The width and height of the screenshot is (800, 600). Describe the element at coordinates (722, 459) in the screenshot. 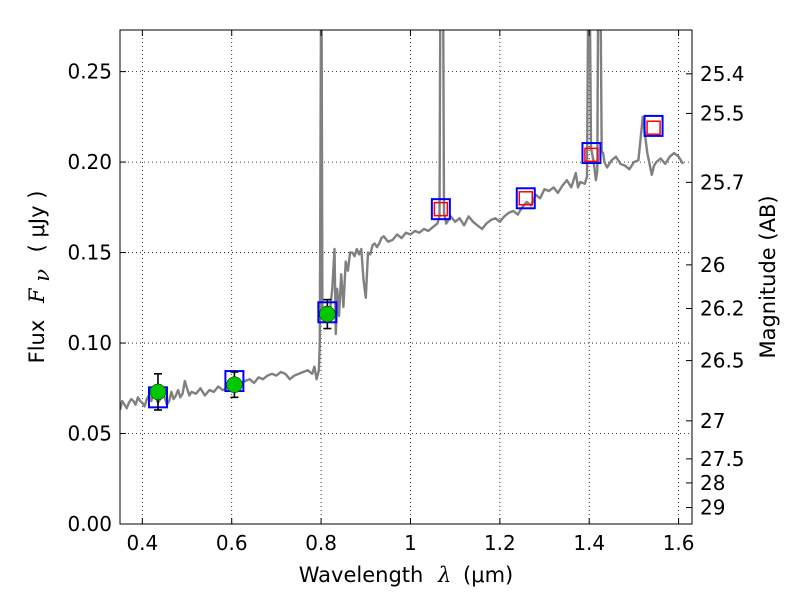

I see `mag-tick-label: 27.5` at that location.